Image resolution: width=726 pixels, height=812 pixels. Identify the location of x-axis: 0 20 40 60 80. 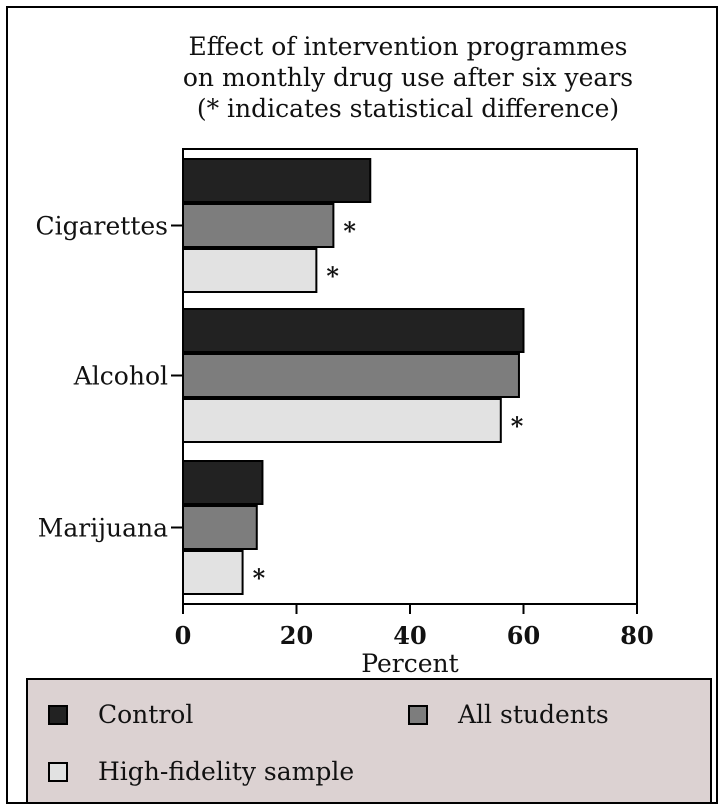
(414, 627).